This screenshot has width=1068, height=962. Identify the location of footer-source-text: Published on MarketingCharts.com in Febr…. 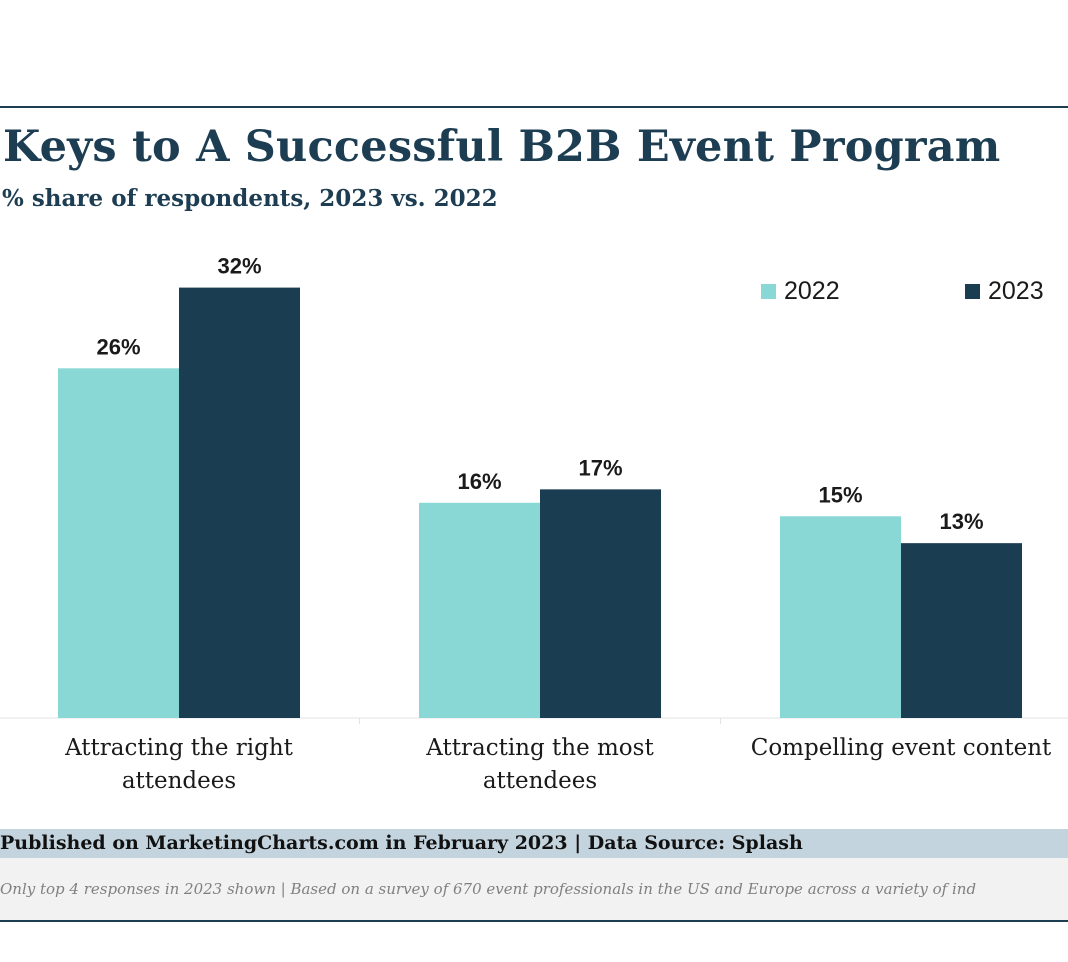
(401, 843).